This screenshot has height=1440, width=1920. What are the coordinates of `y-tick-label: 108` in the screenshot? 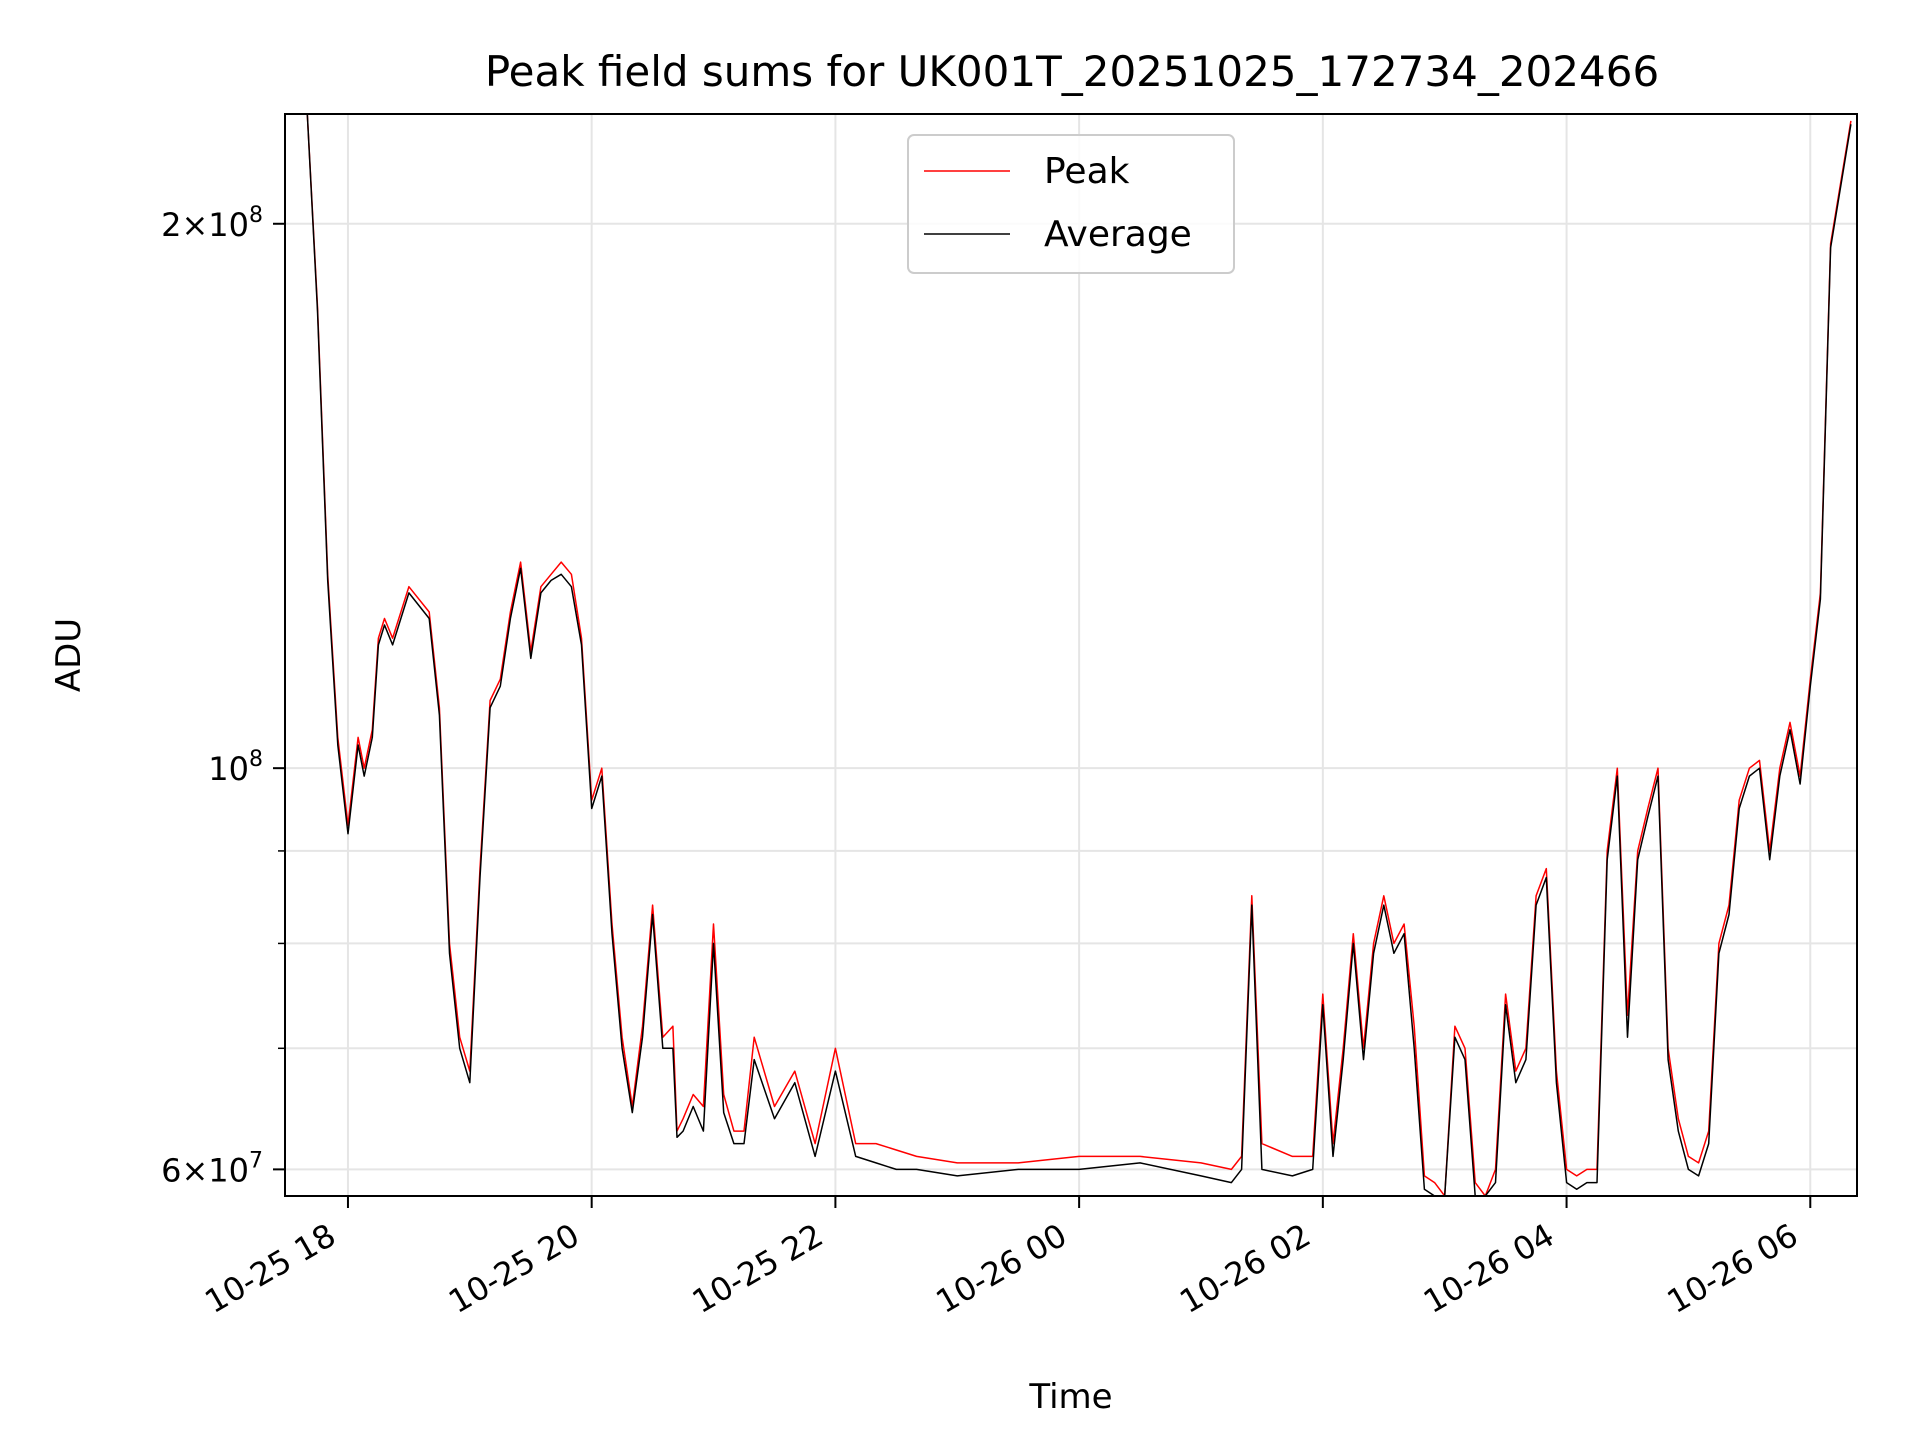 It's located at (235, 767).